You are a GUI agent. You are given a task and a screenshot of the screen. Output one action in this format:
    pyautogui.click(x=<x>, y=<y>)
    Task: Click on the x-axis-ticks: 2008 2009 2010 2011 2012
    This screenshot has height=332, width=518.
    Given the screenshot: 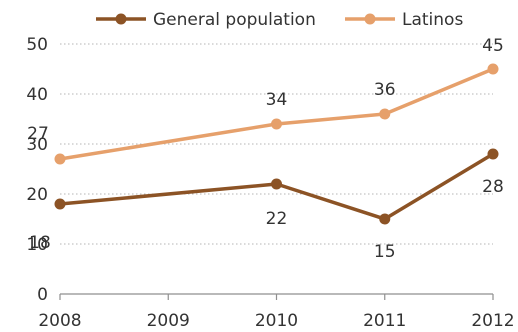 What is the action you would take?
    pyautogui.click(x=276, y=312)
    